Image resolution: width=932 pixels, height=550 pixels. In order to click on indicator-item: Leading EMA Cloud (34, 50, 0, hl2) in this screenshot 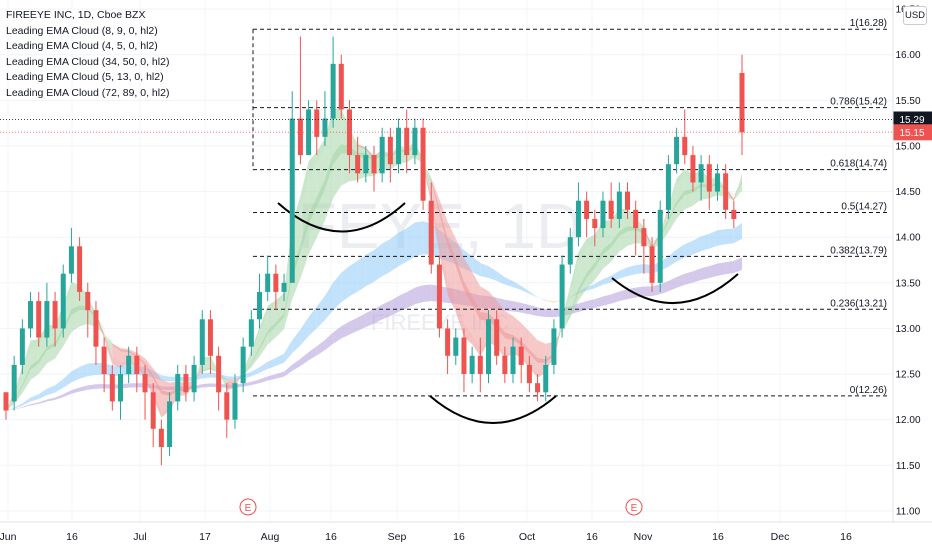, I will do `click(88, 61)`.